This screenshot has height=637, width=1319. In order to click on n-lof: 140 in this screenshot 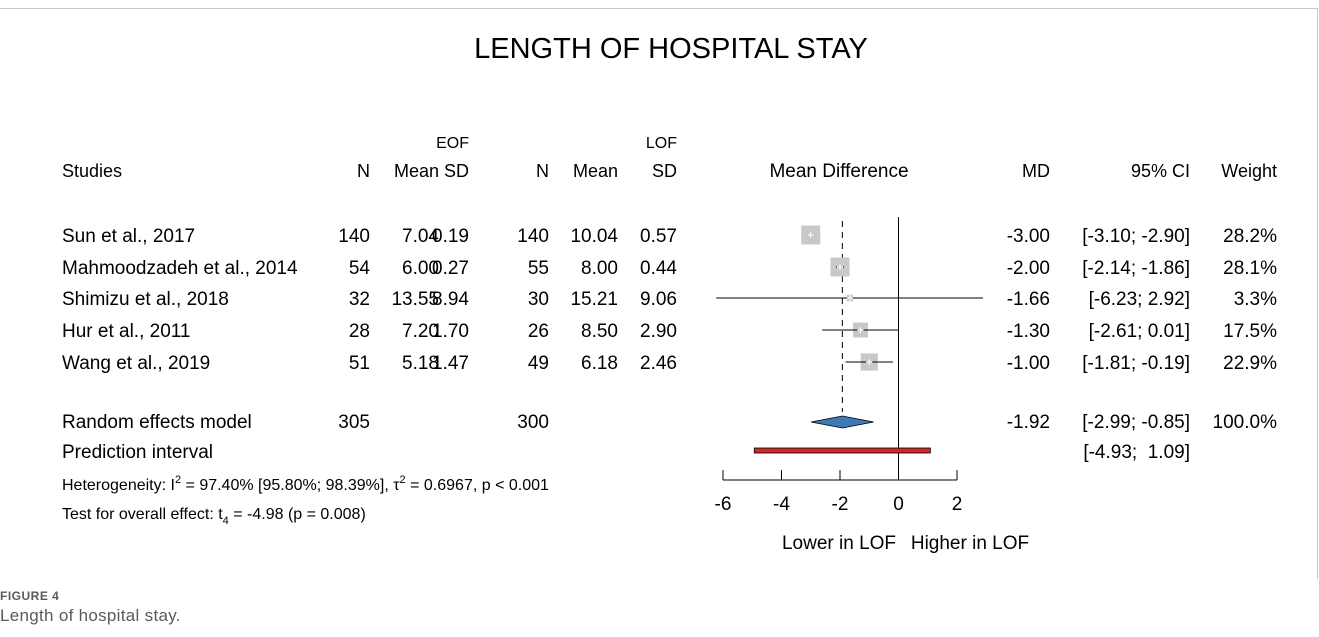, I will do `click(533, 236)`.